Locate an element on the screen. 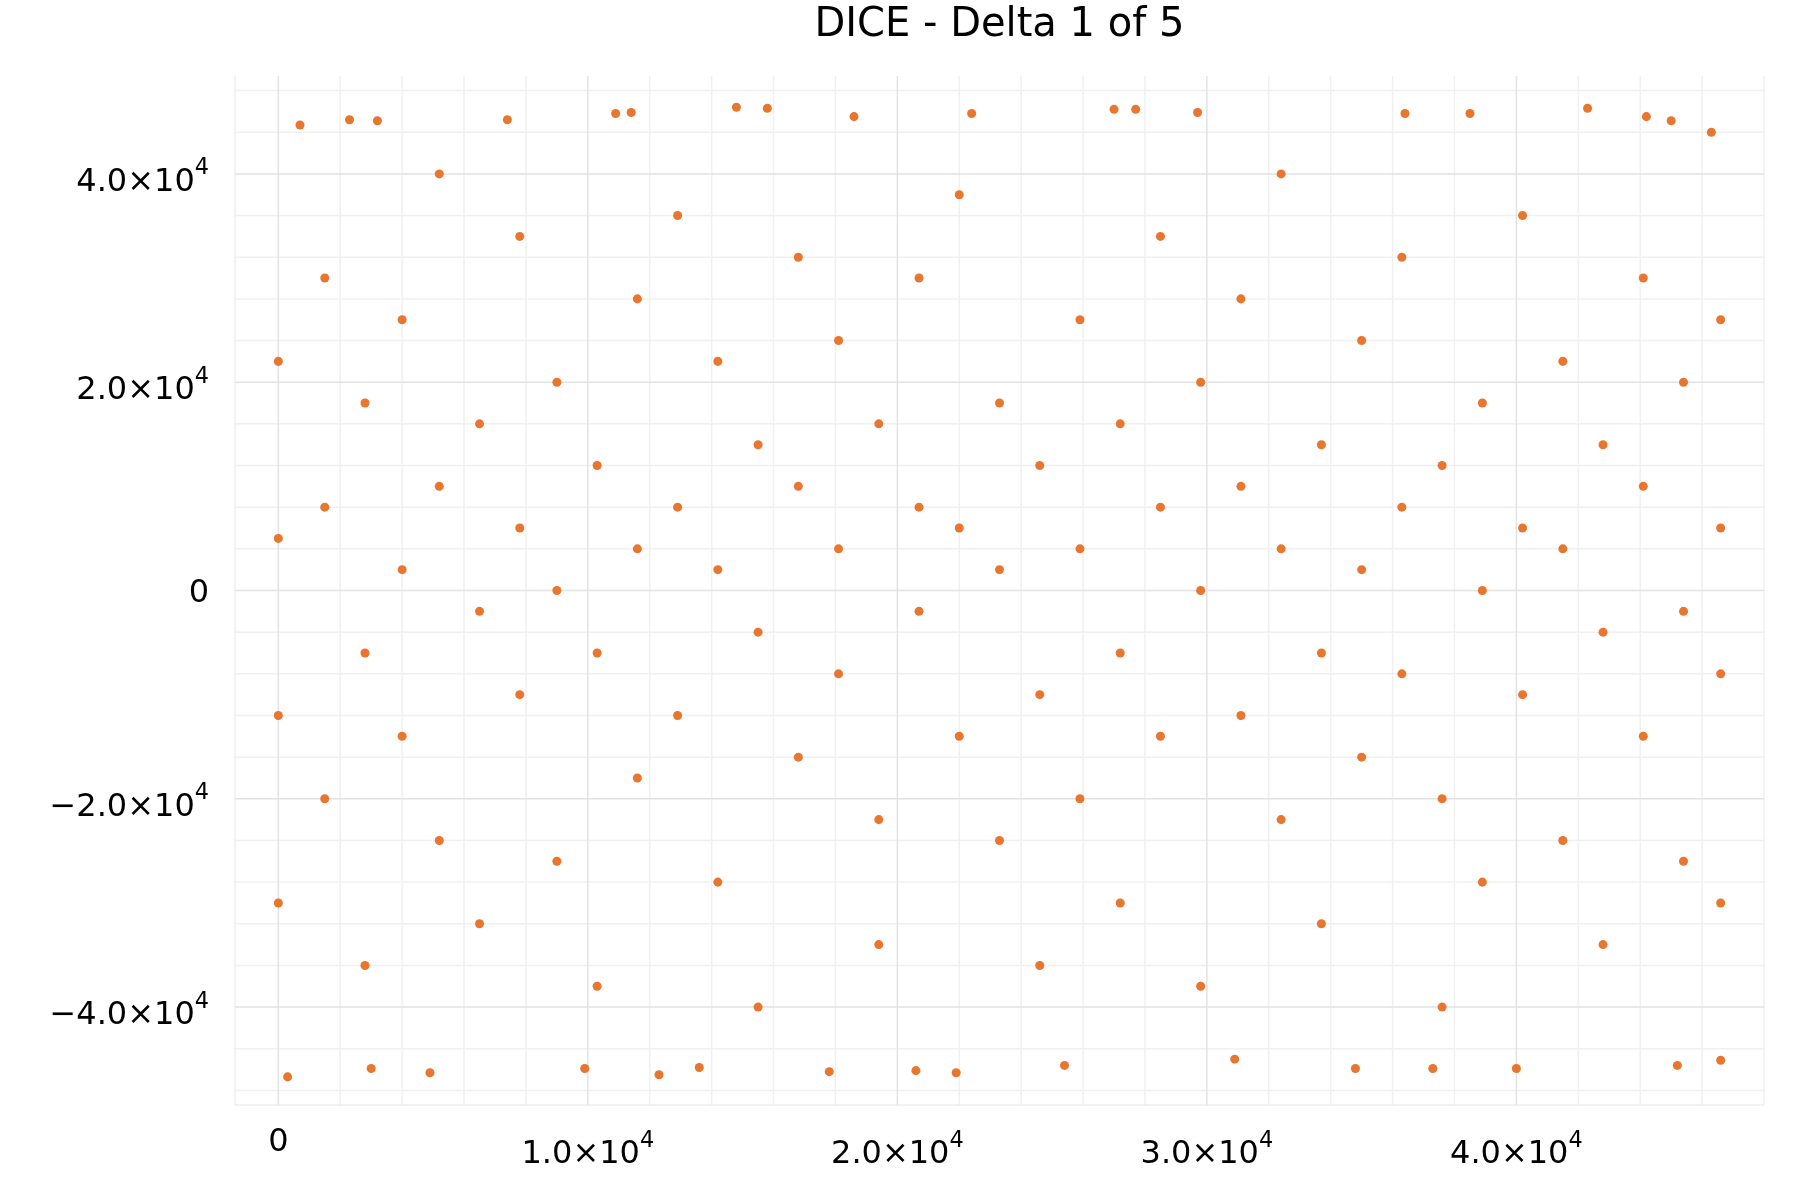  x-tick-label: 2.0×10$^{4}$ is located at coordinates (897, 1148).